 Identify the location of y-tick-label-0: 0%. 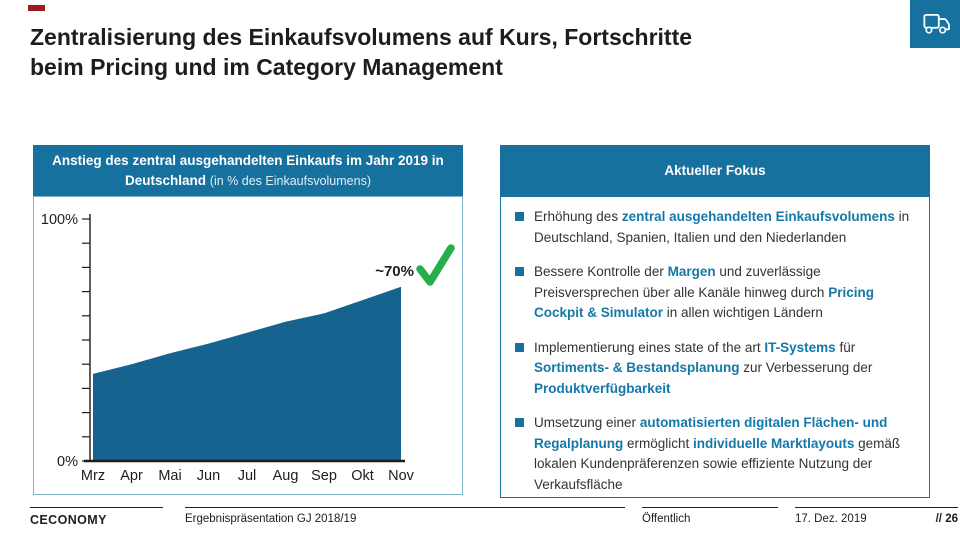
(67, 462).